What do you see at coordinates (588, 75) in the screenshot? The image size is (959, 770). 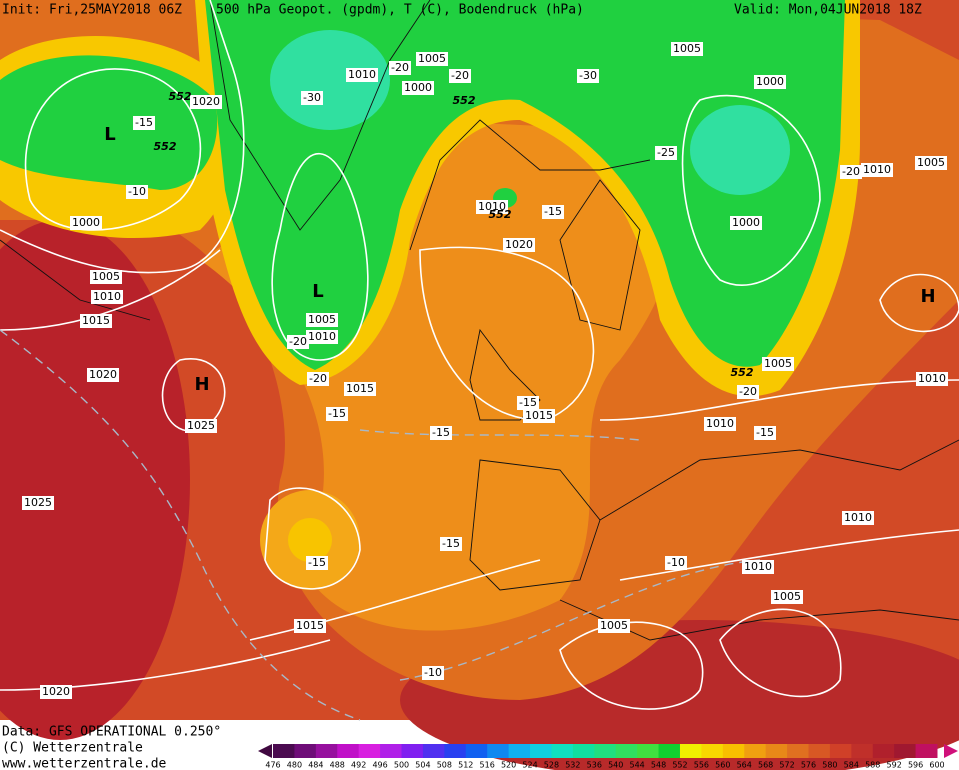 I see `map-label: -30` at bounding box center [588, 75].